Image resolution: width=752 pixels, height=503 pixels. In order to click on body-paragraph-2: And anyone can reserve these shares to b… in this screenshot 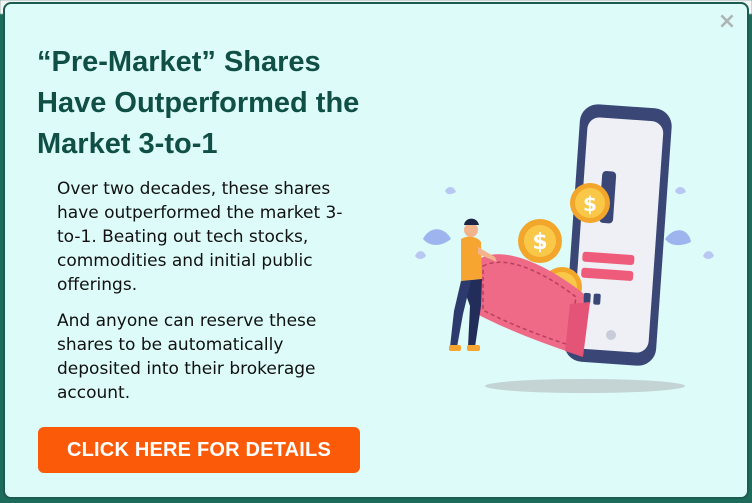, I will do `click(187, 357)`.